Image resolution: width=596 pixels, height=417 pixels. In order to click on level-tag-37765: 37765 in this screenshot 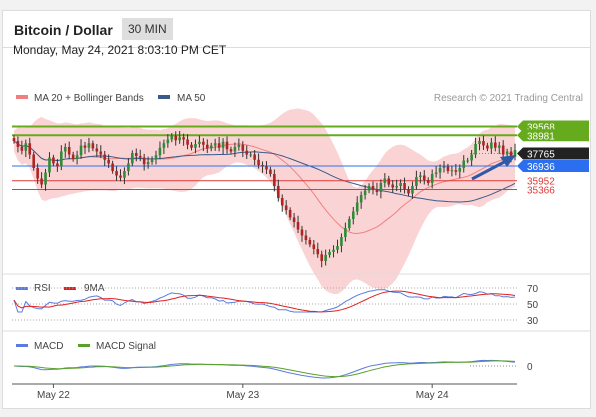, I will do `click(553, 154)`.